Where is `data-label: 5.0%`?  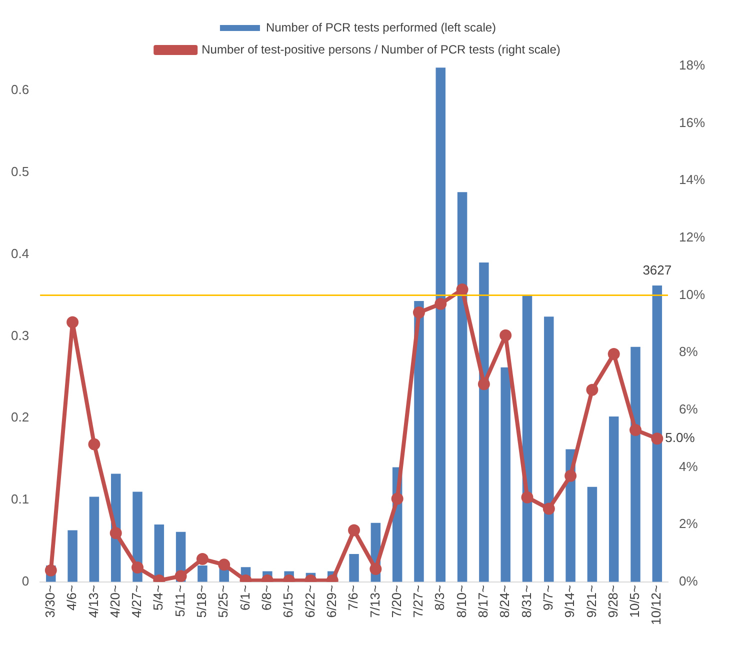 data-label: 5.0% is located at coordinates (680, 438).